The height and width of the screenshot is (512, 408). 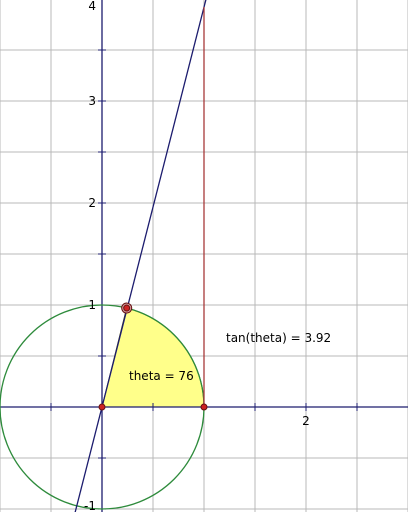 I want to click on origin-marker, so click(x=102, y=407).